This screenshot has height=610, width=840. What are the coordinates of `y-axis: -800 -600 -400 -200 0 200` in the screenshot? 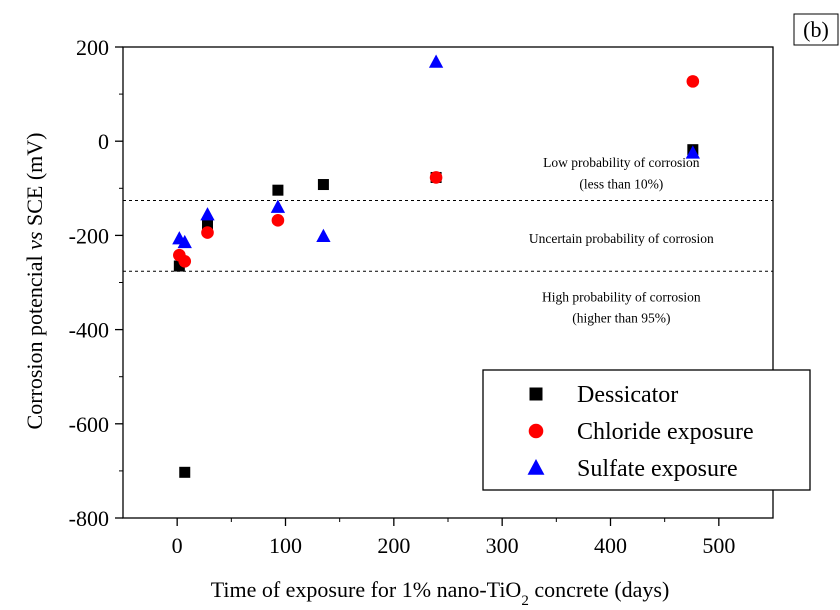 It's located at (96, 283).